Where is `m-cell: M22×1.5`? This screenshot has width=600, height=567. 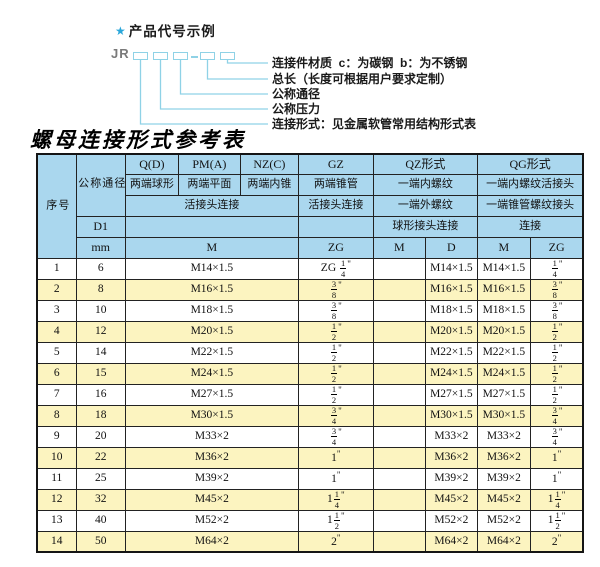
m-cell: M22×1.5 is located at coordinates (211, 352).